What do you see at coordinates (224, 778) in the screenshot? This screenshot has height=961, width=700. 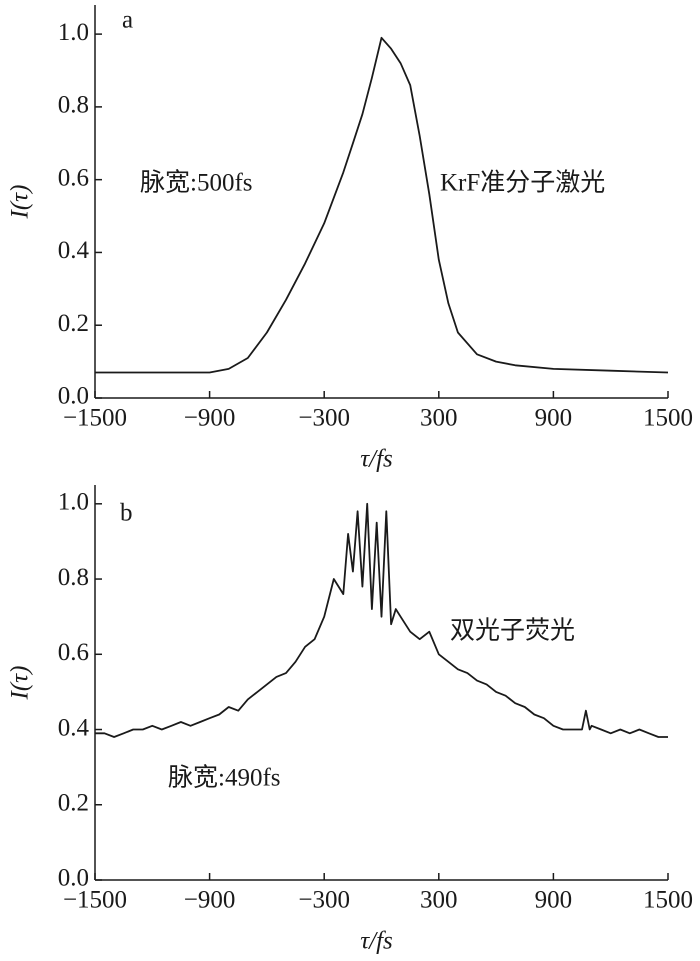 I see `annotation: 脉宽:490fs` at bounding box center [224, 778].